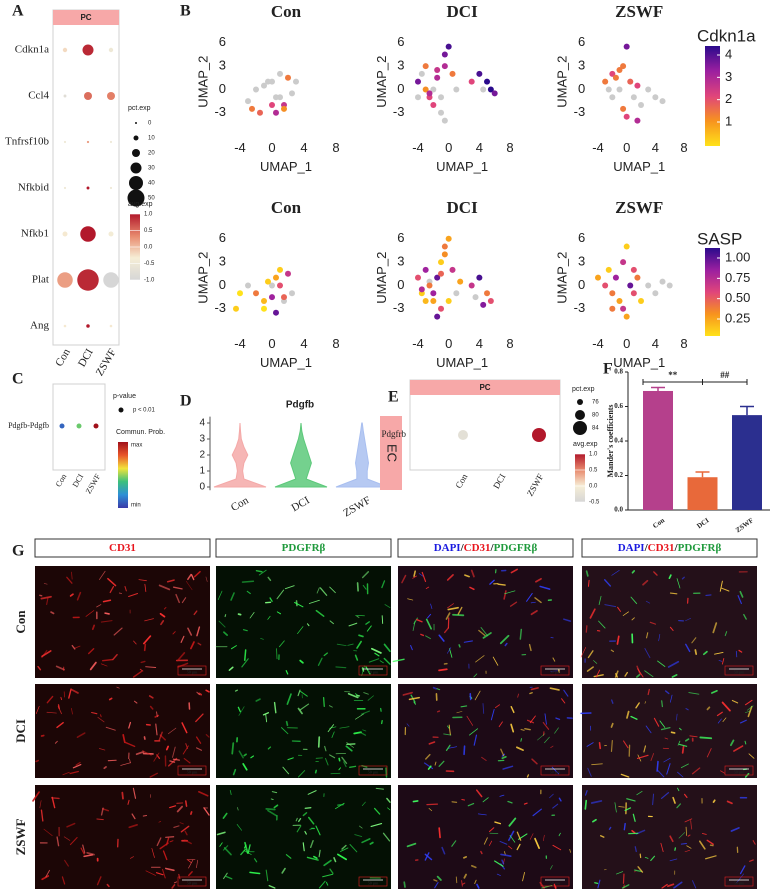  I want to click on x-axis-label: UMAP_1, so click(639, 166).